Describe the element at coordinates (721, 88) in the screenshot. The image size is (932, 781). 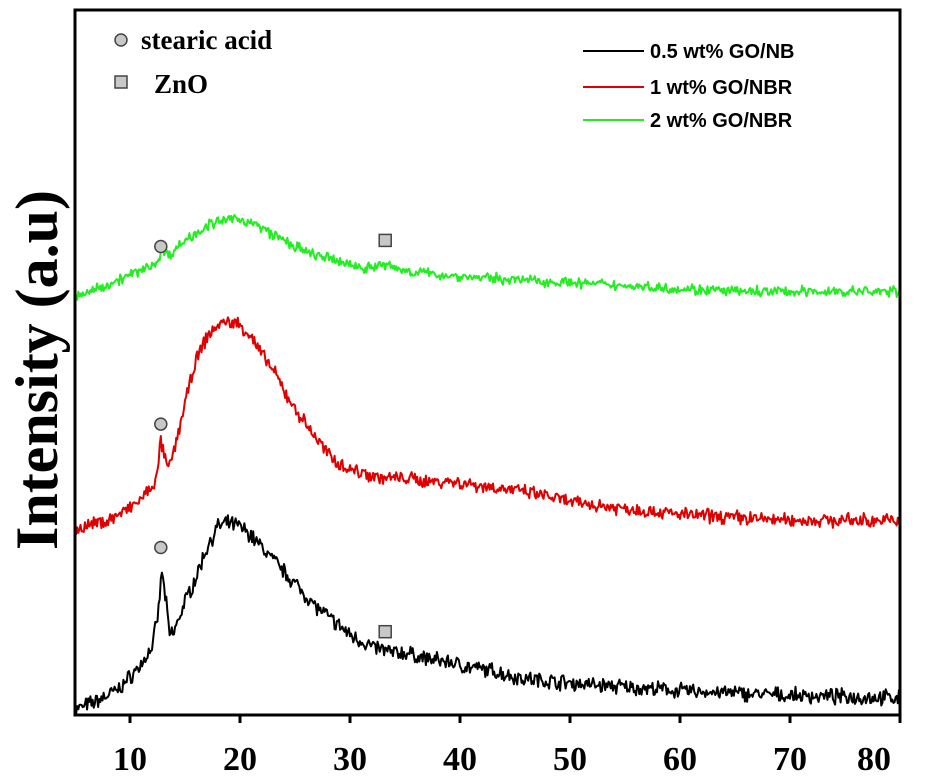
I see `legend-label-1: 1 wt% GO/NBR` at that location.